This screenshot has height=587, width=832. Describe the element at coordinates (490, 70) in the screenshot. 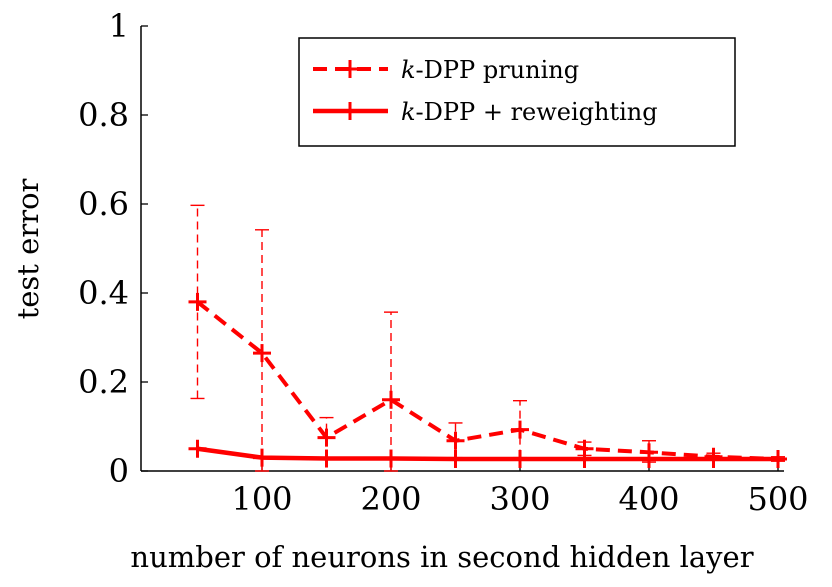

I see `legend-label: k-DPP pruning` at that location.